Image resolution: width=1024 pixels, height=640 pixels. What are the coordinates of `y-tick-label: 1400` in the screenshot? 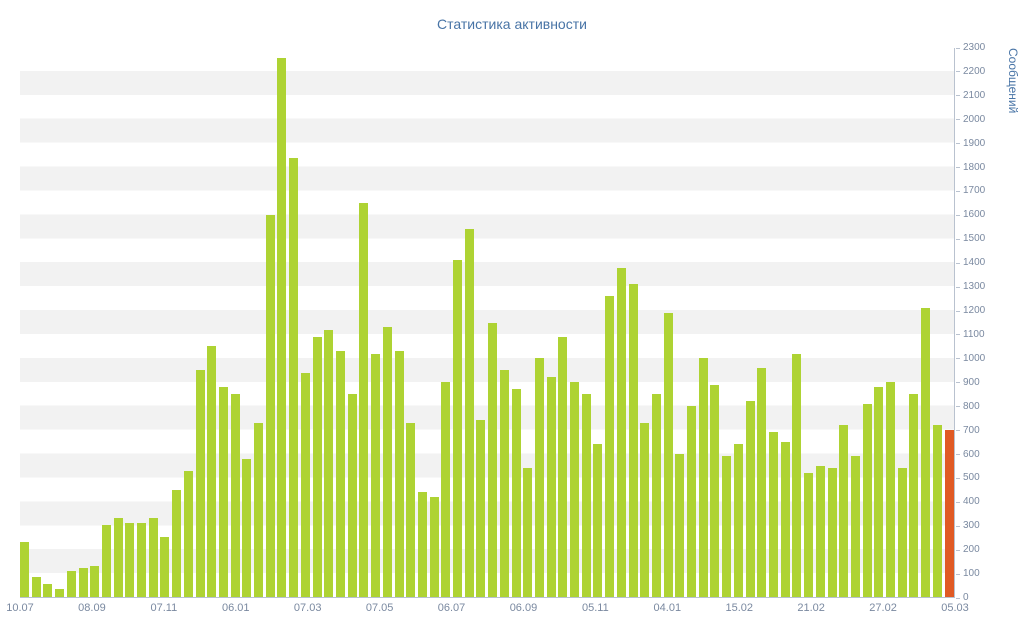 It's located at (974, 263).